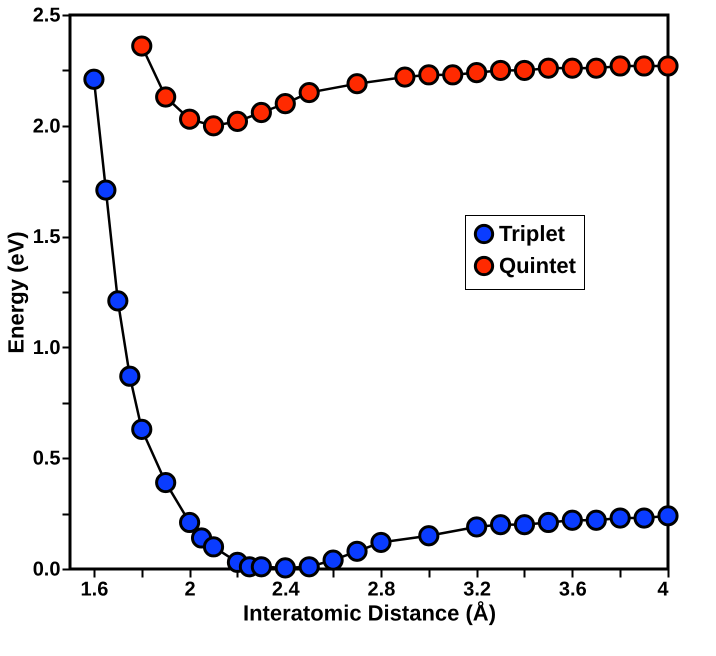  Describe the element at coordinates (46, 237) in the screenshot. I see `y-tick-label: 1.5` at that location.